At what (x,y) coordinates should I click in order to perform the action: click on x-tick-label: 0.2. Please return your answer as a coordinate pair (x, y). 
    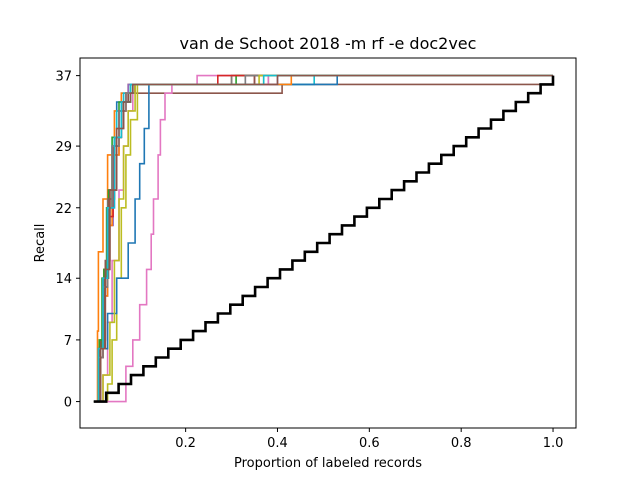
    Looking at the image, I should click on (185, 443).